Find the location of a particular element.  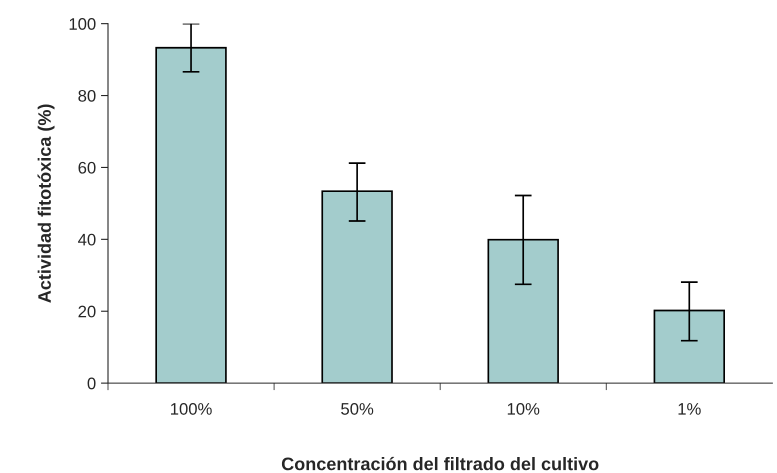

x-tick-label: 100% is located at coordinates (191, 409).